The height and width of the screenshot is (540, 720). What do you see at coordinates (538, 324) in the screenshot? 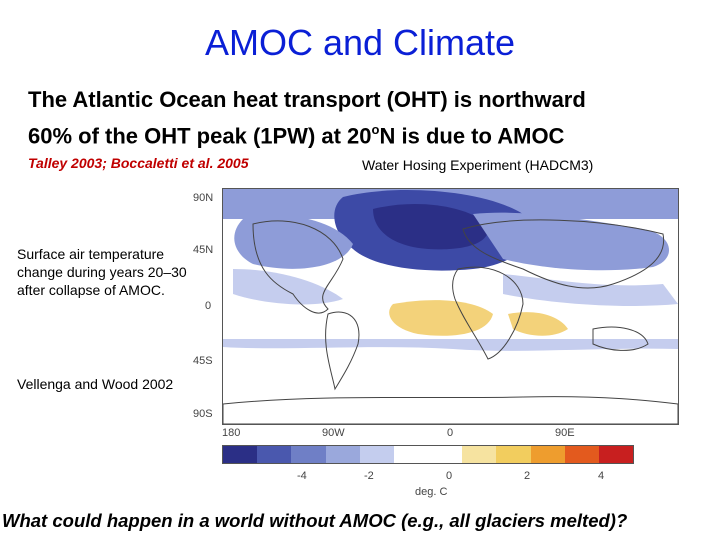
I see `indian-ocean-warm-patch` at bounding box center [538, 324].